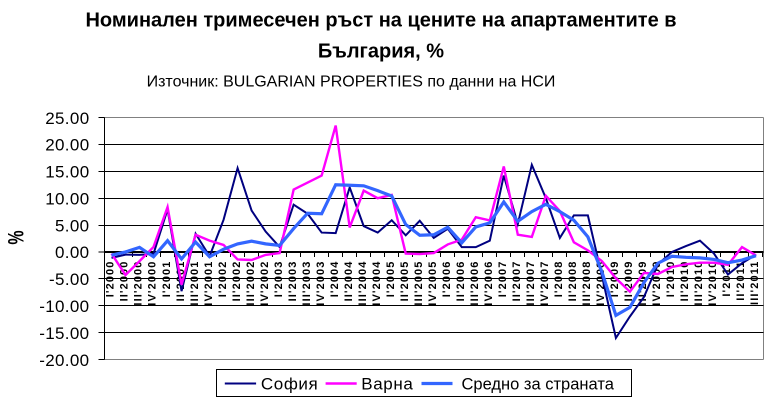  Describe the element at coordinates (72, 252) in the screenshot. I see `svg-text: 0.00` at that location.